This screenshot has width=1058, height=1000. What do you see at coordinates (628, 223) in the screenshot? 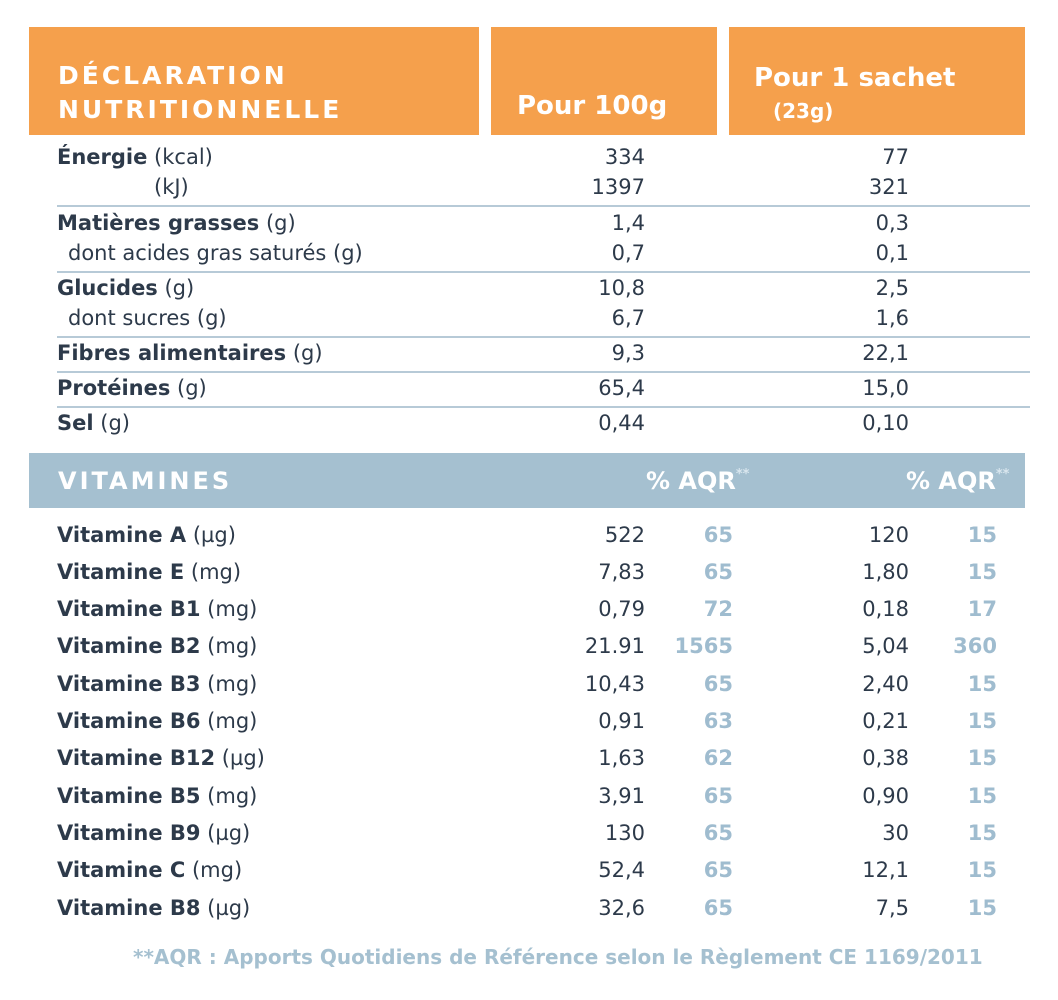
I see `fat-100g: 1,4` at bounding box center [628, 223].